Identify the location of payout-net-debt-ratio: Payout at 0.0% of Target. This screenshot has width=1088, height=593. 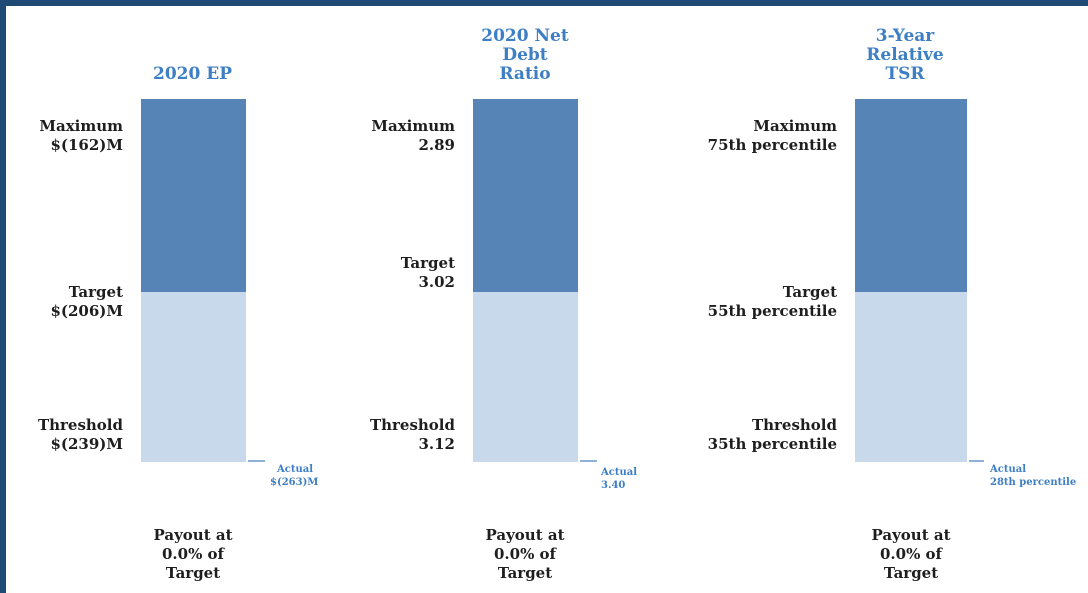
(525, 554).